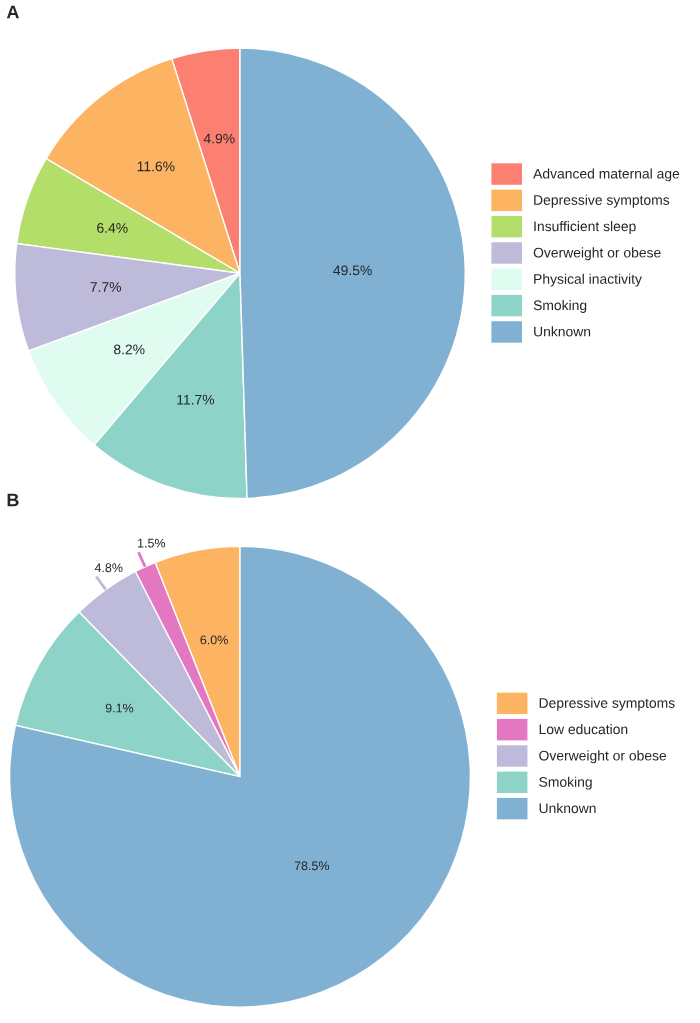 The image size is (700, 1023). What do you see at coordinates (129, 349) in the screenshot?
I see `data-label: 8.2%` at bounding box center [129, 349].